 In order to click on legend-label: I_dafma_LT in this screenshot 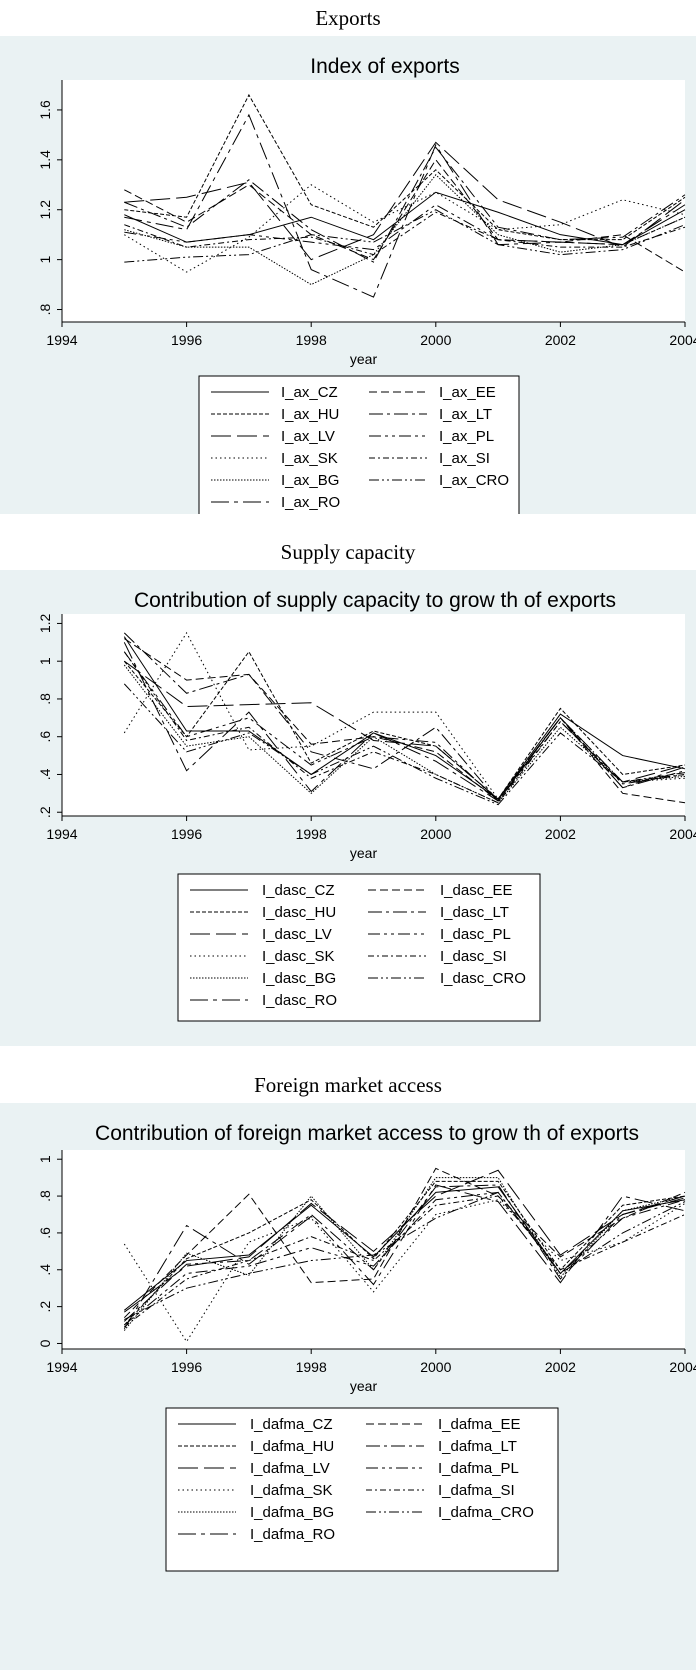, I will do `click(477, 1446)`.